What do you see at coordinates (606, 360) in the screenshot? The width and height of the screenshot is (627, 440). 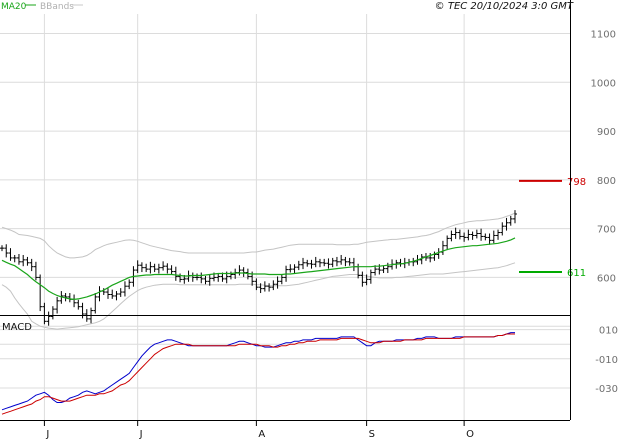 I see `macd-tick-label: -010` at bounding box center [606, 360].